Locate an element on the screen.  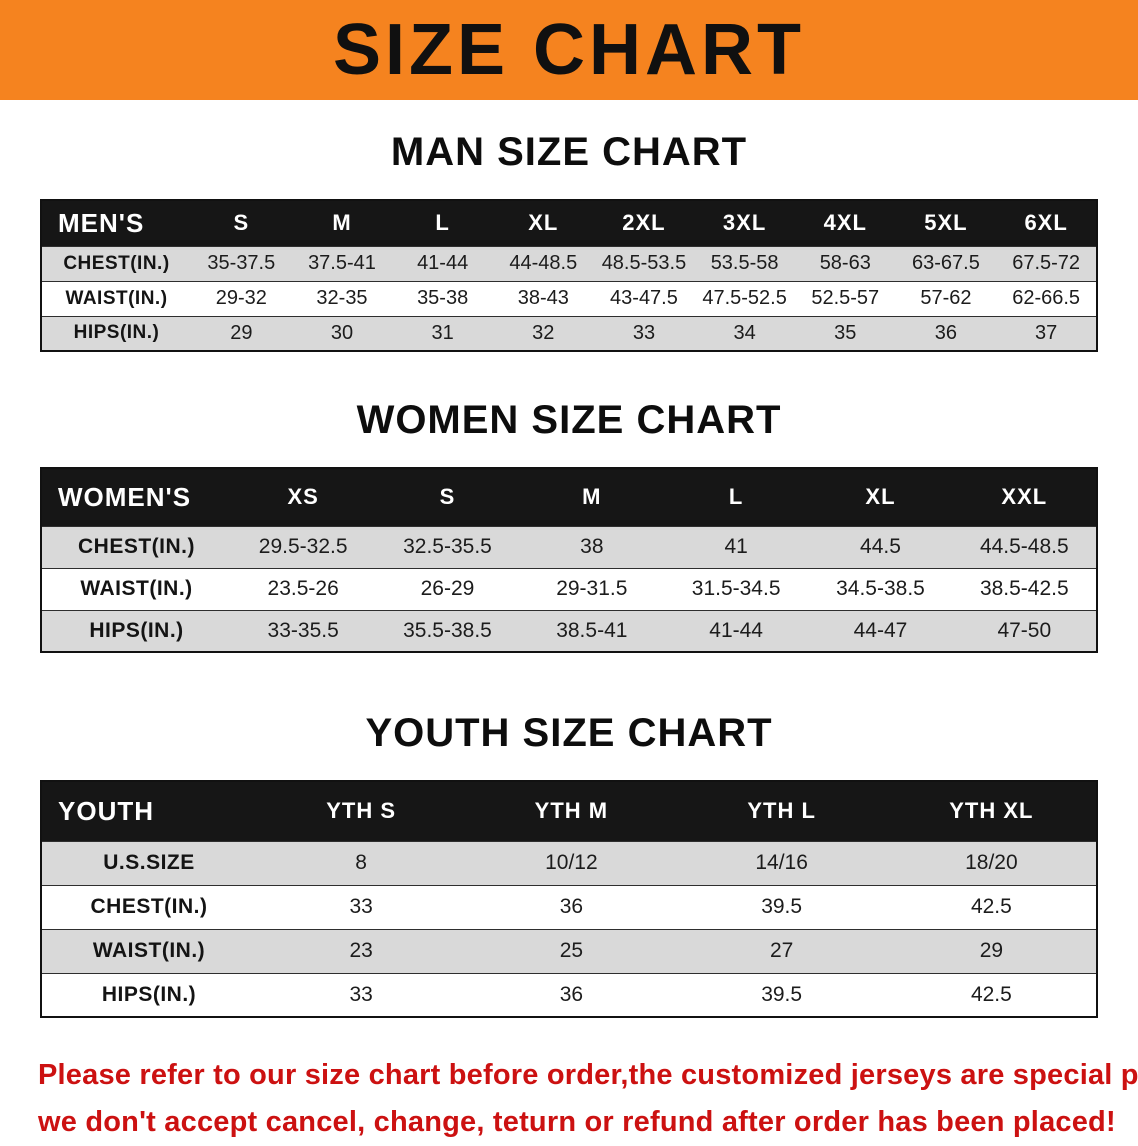
women-size-value: 32.5-35.5 is located at coordinates (447, 547).